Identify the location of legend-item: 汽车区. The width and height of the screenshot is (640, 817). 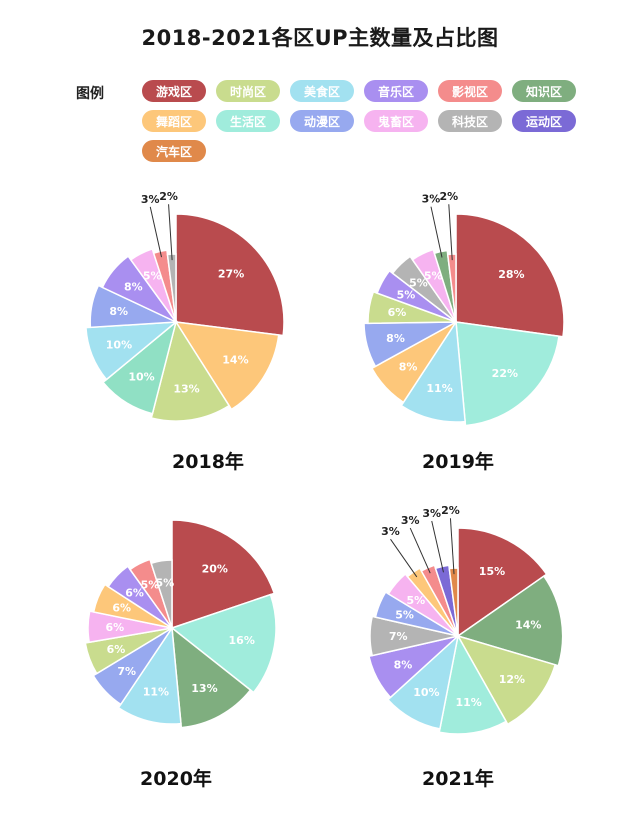
(174, 151).